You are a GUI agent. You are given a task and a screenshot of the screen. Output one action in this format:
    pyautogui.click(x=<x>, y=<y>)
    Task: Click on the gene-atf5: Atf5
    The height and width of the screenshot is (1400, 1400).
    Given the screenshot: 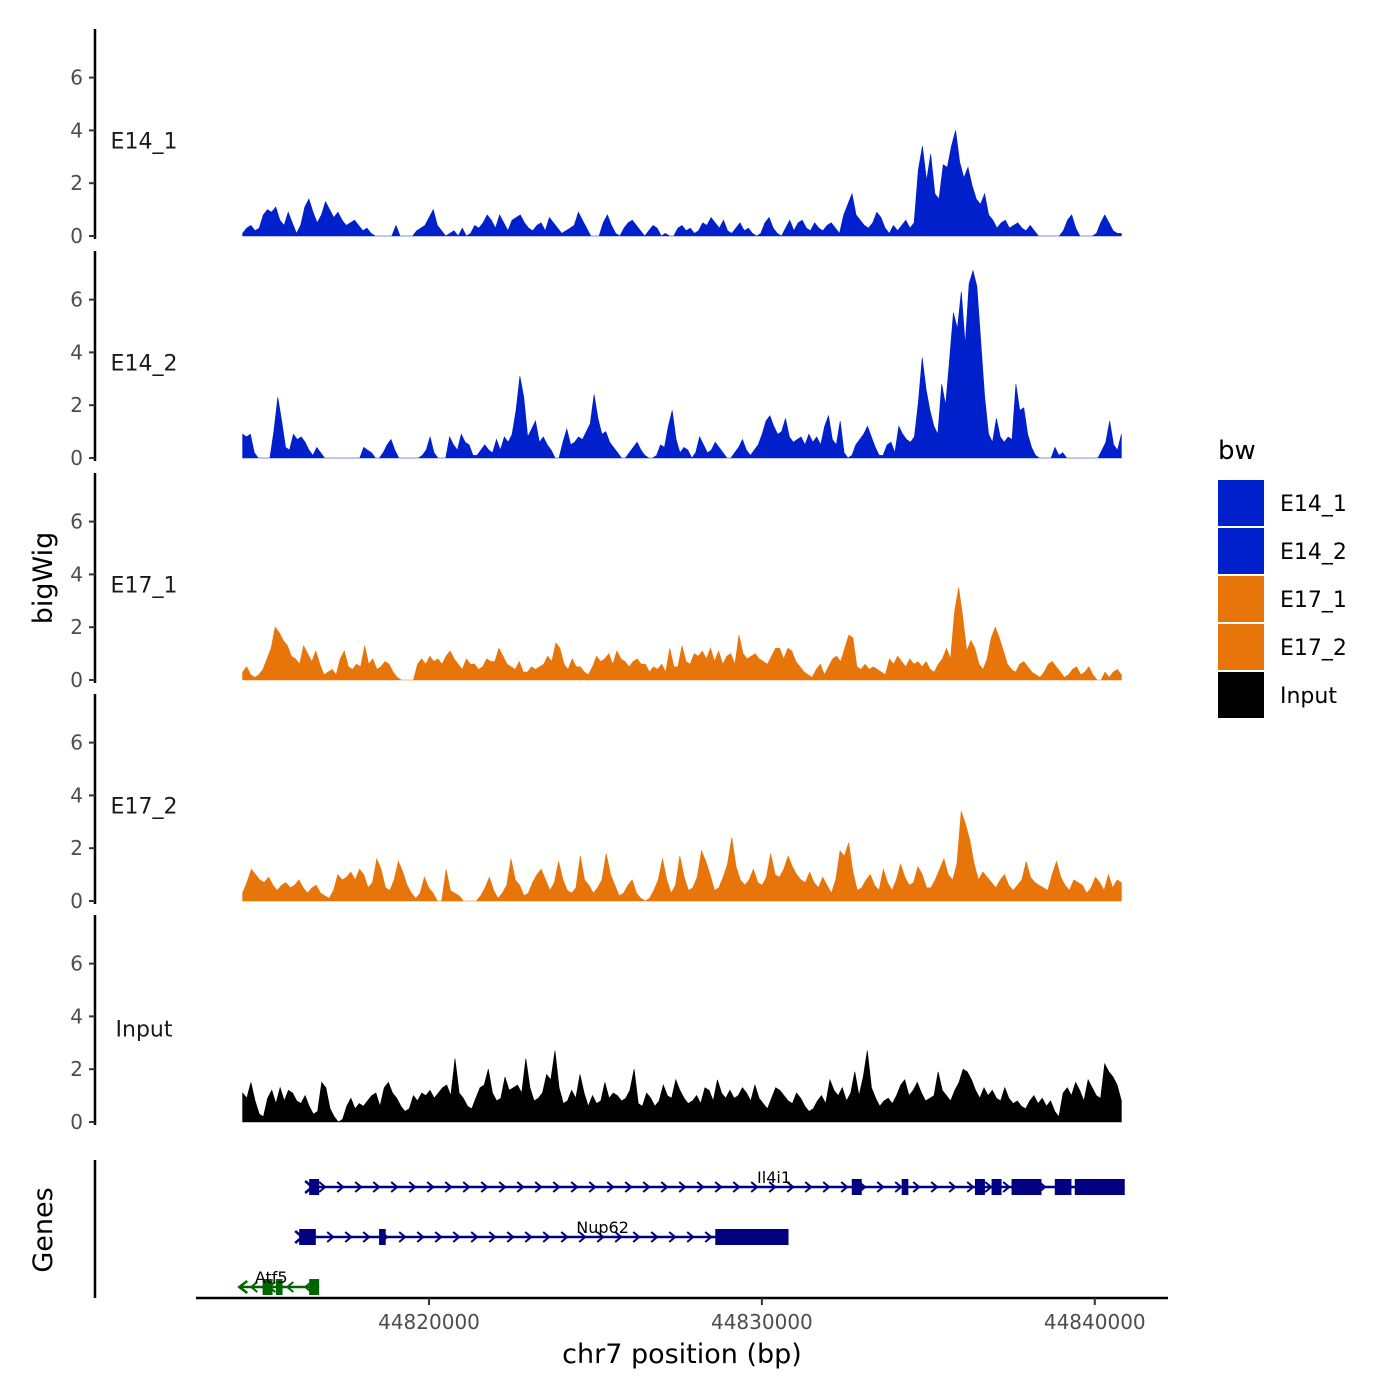 What is the action you would take?
    pyautogui.click(x=278, y=1281)
    